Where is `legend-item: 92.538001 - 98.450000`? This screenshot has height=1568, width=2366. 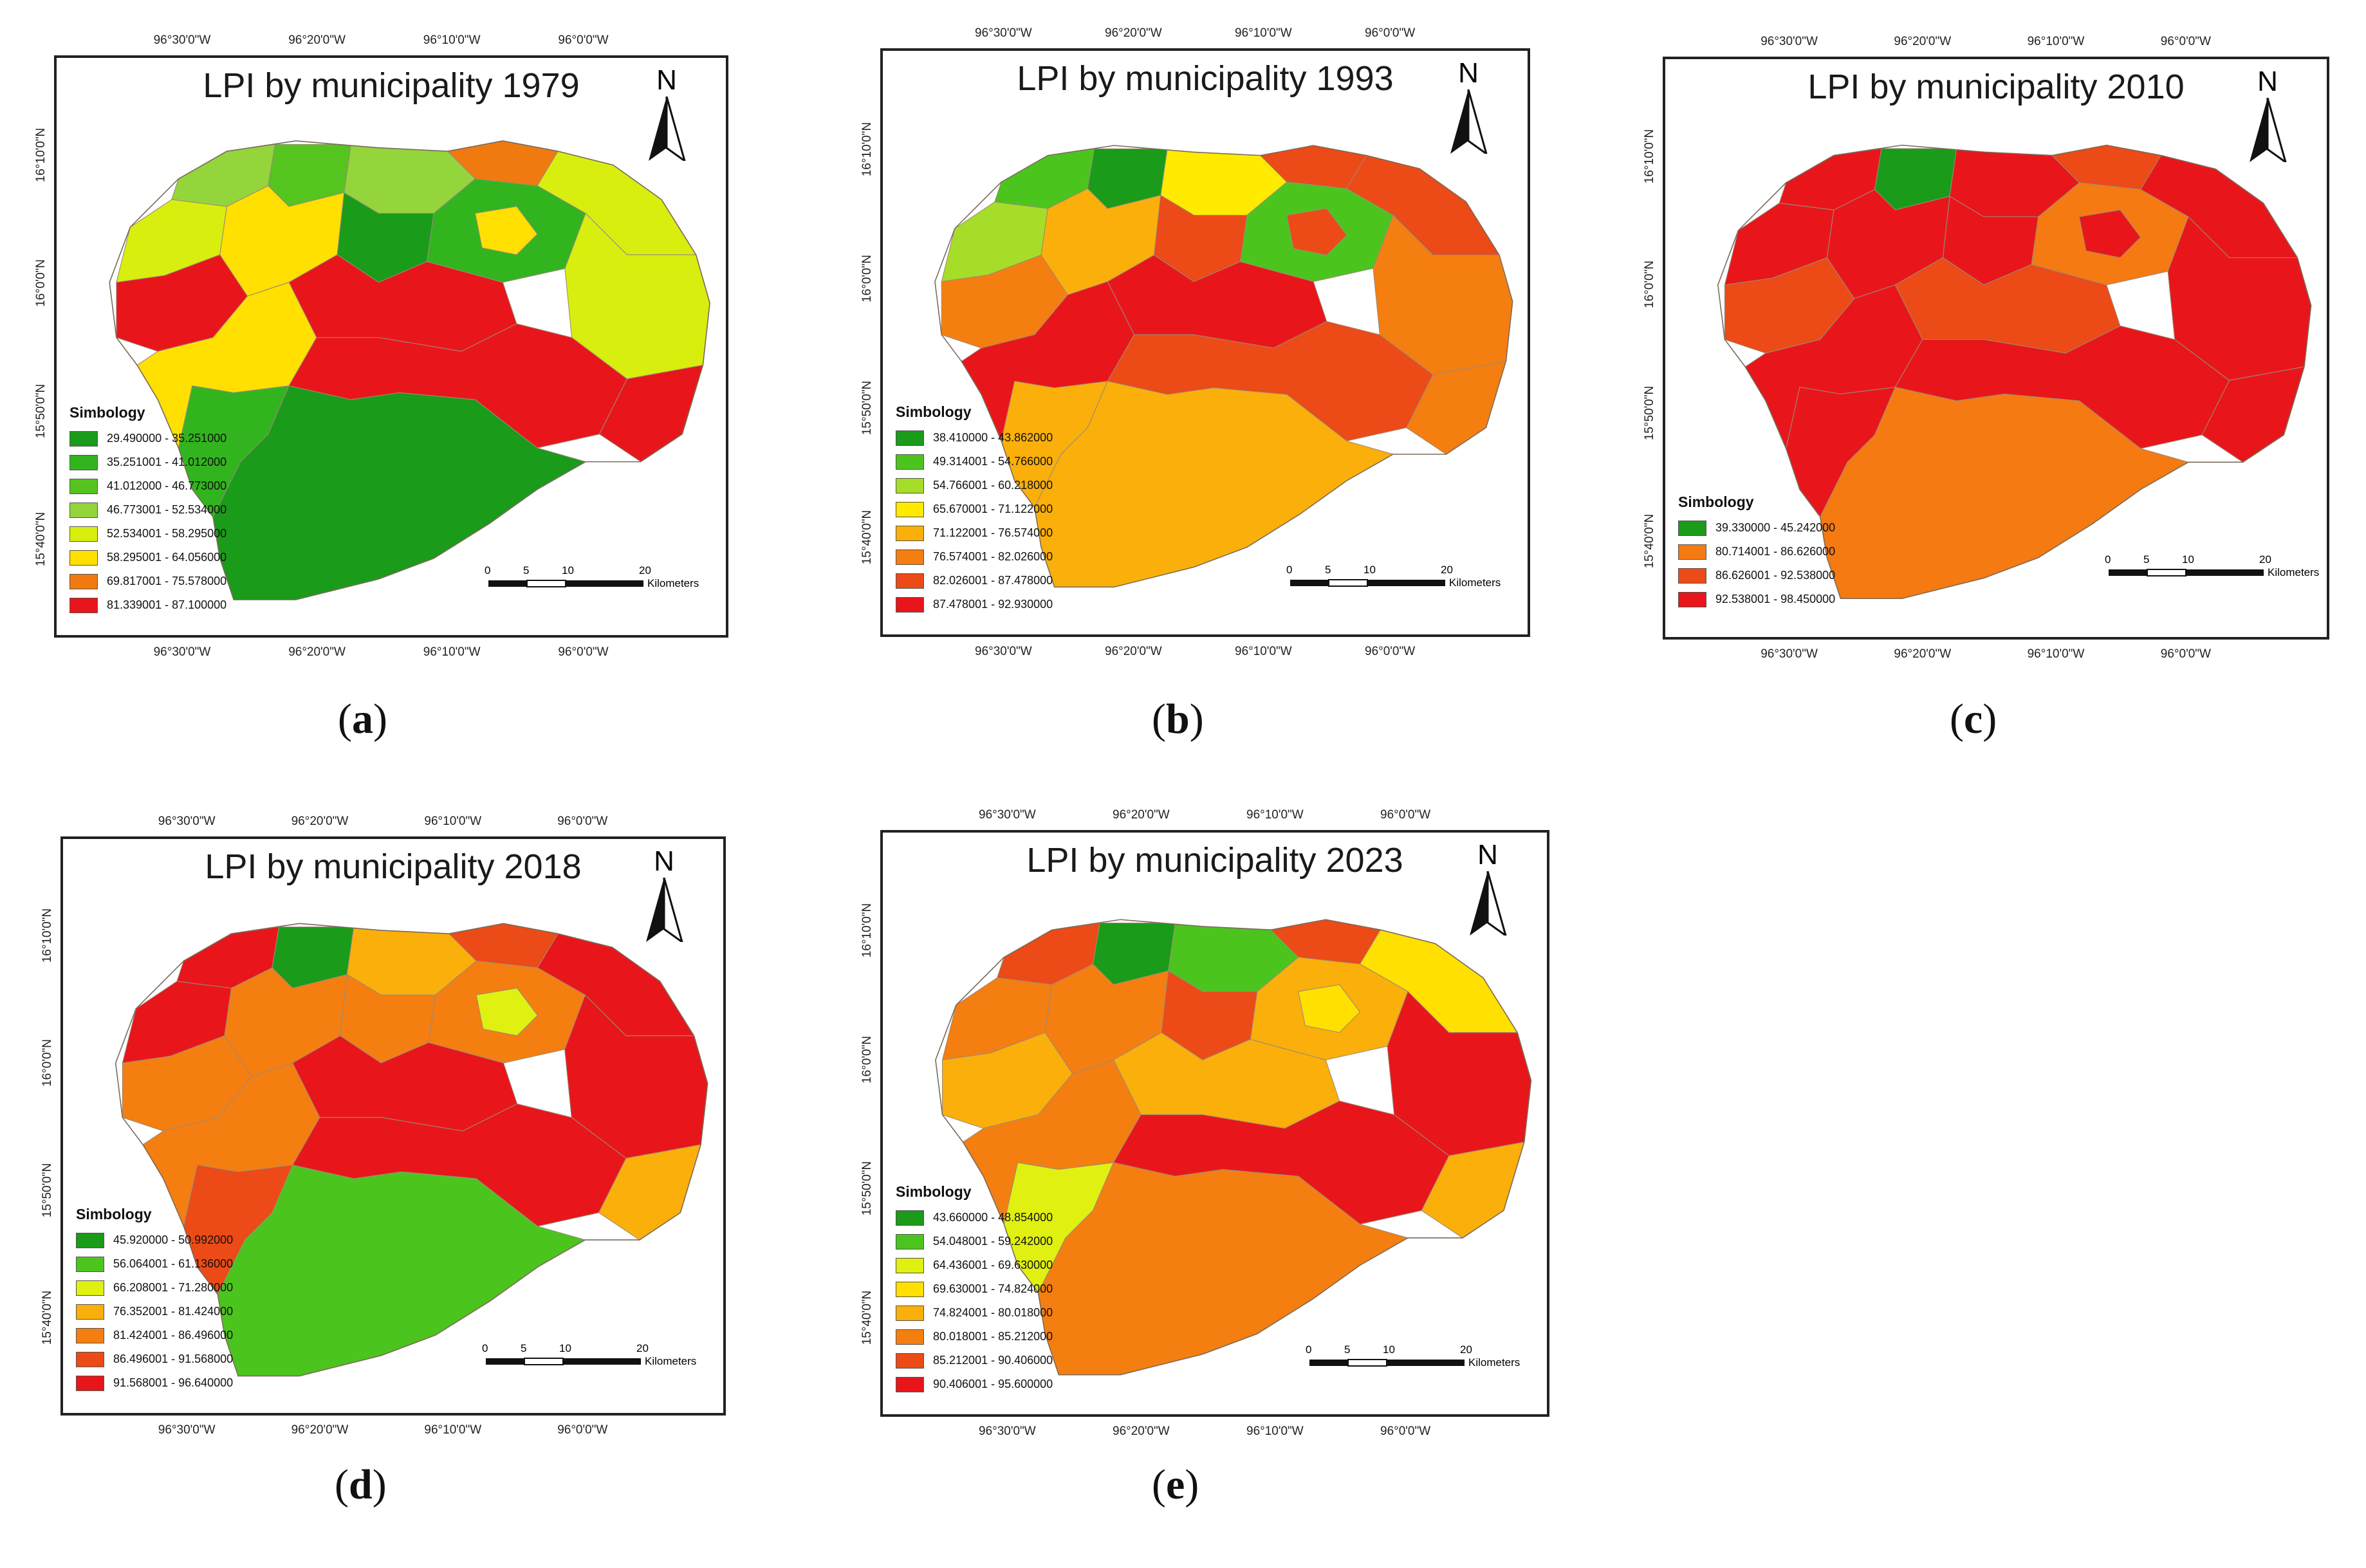
legend-item: 92.538001 - 98.450000 is located at coordinates (1756, 599).